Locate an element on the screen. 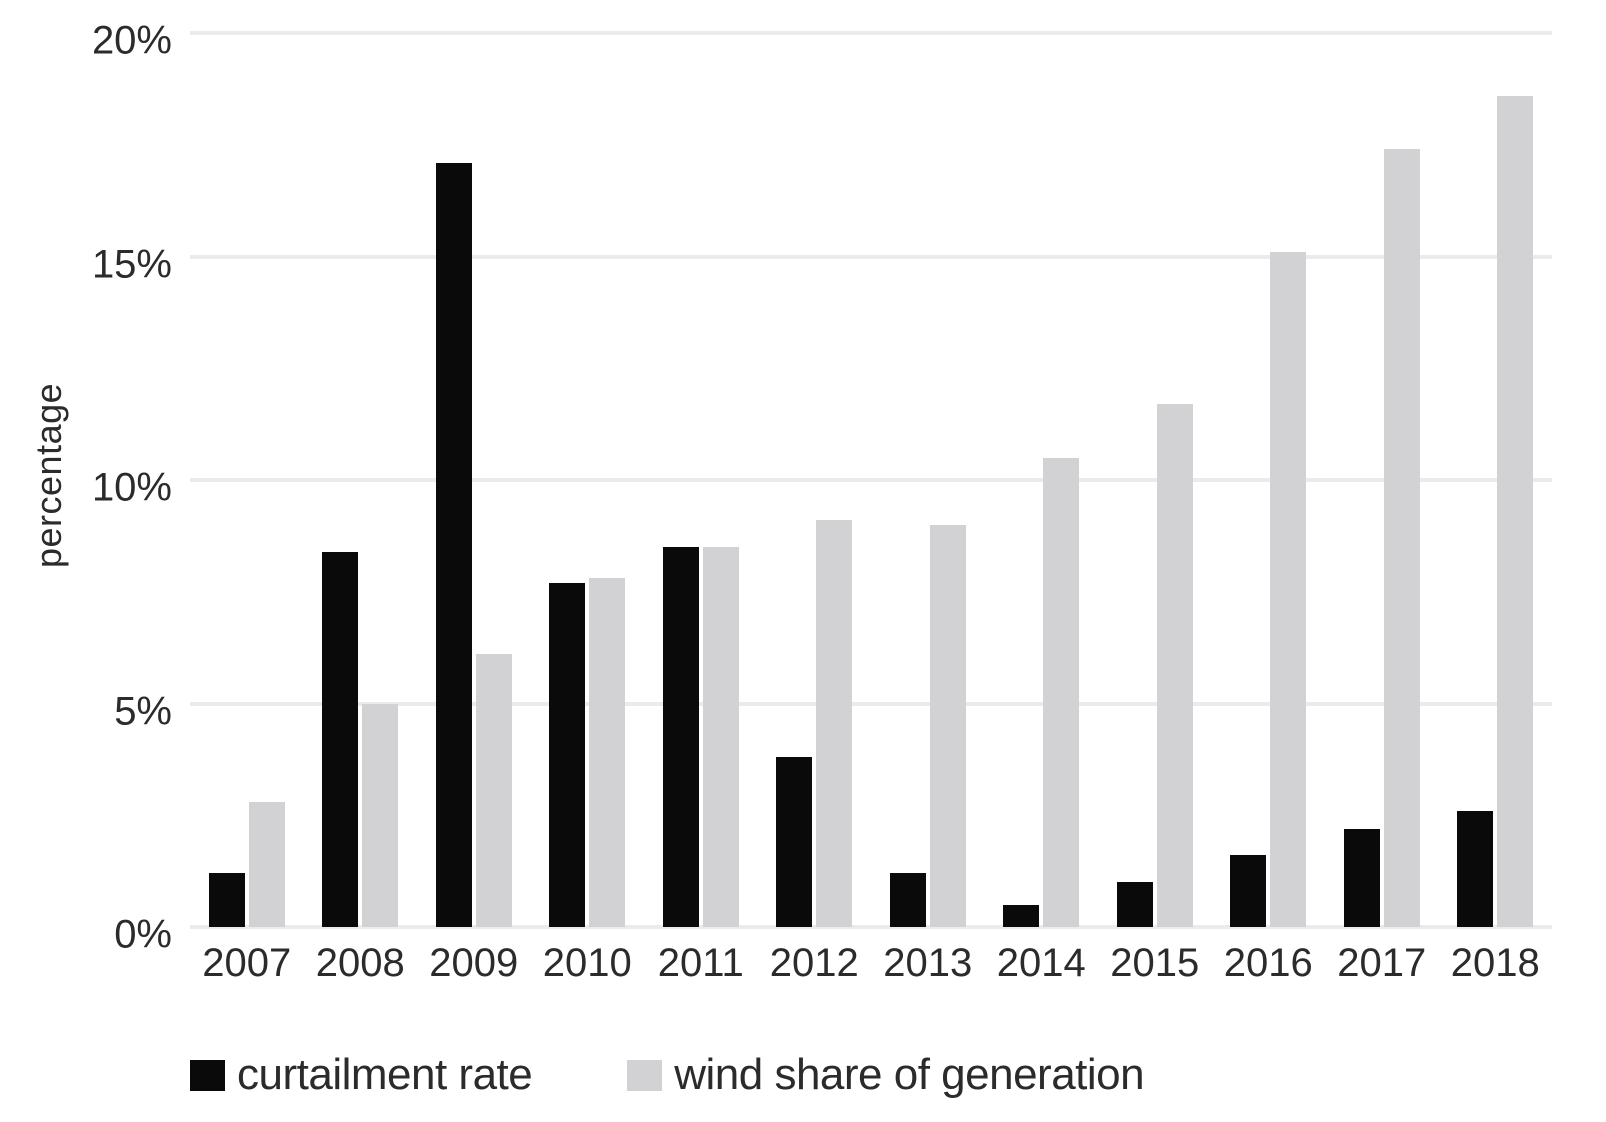  wind-share-of-generation-bar-2013 is located at coordinates (947, 725).